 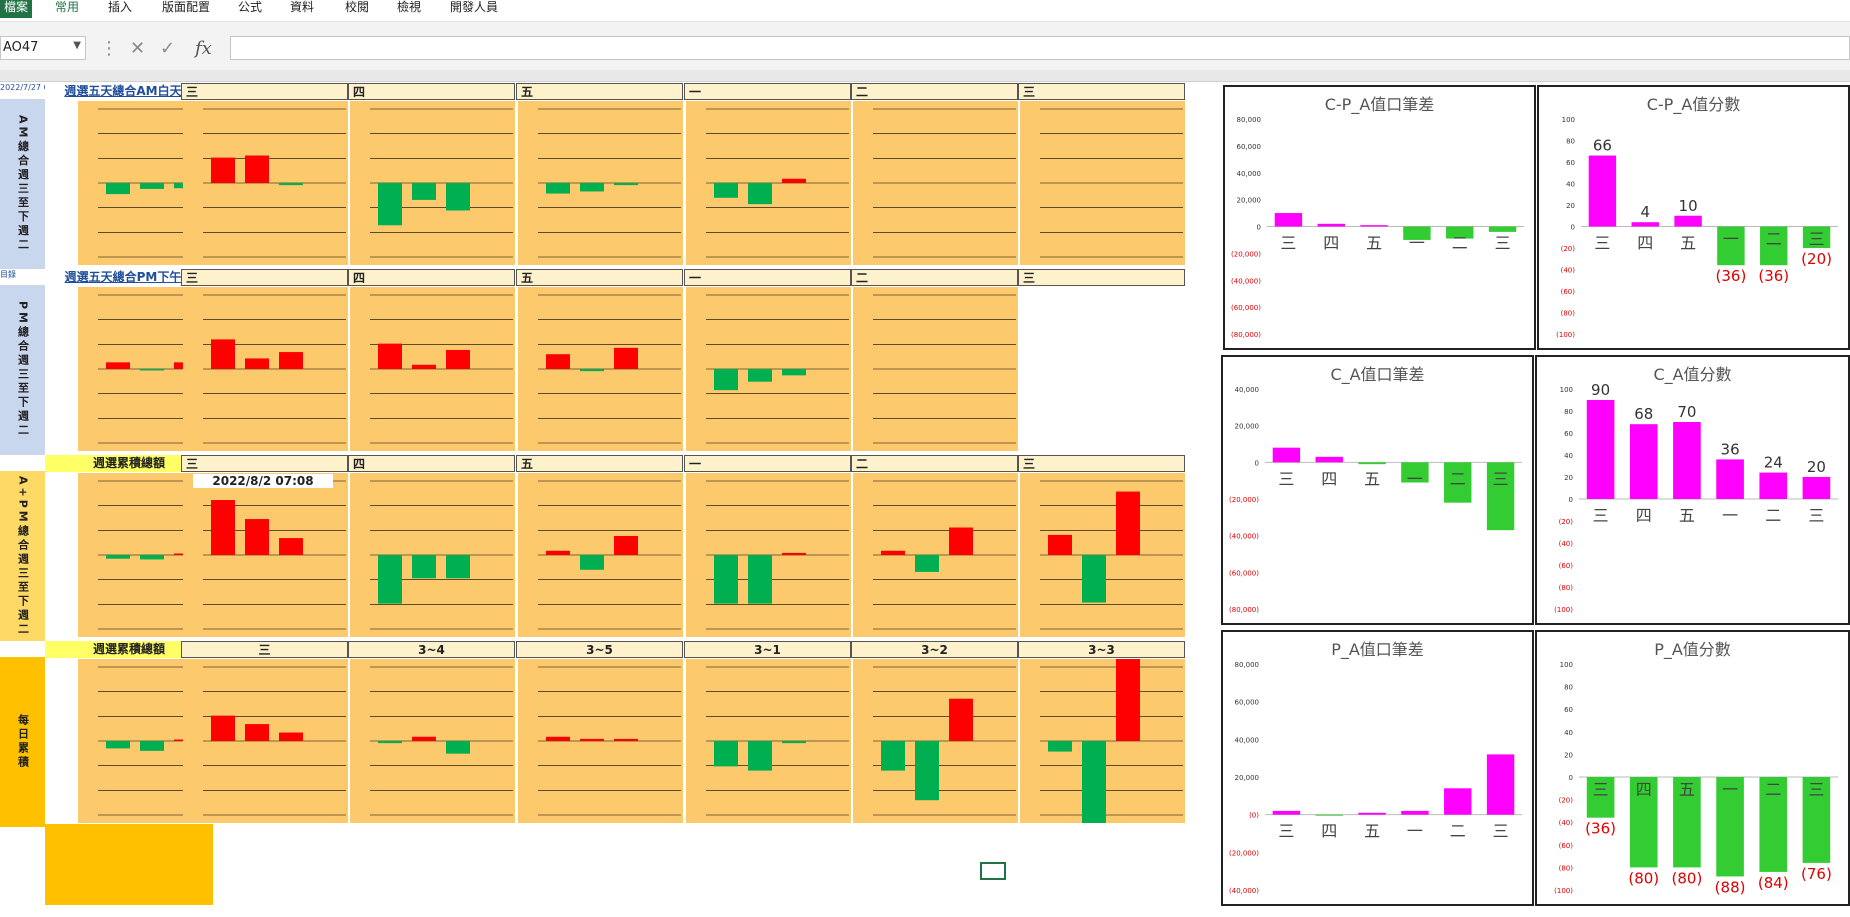 I want to click on corner-cell: 2022/7/27 09:00, so click(x=22, y=87).